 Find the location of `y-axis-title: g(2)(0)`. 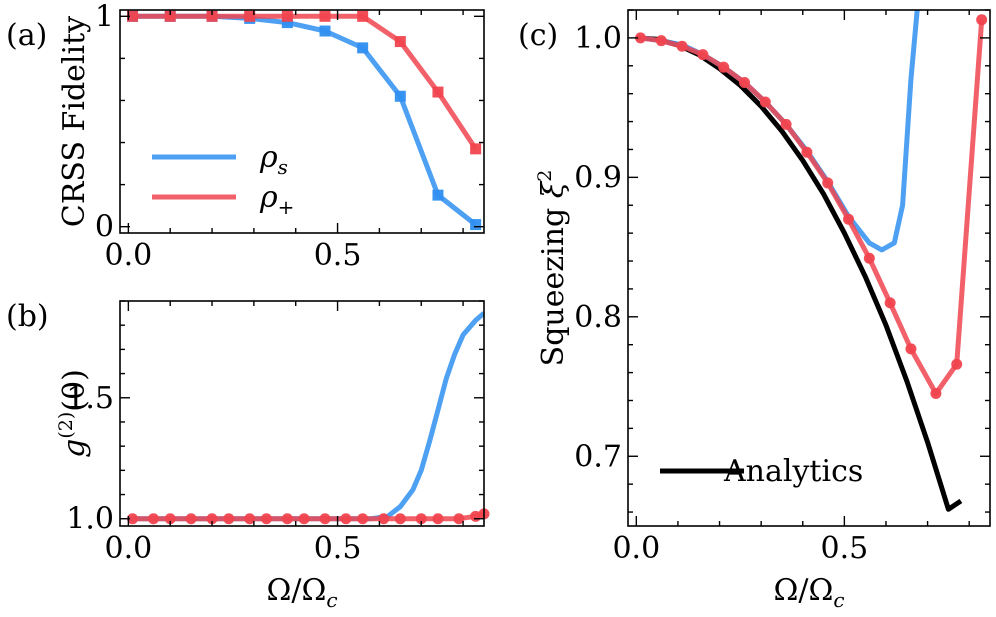

y-axis-title: g(2)(0) is located at coordinates (73, 413).